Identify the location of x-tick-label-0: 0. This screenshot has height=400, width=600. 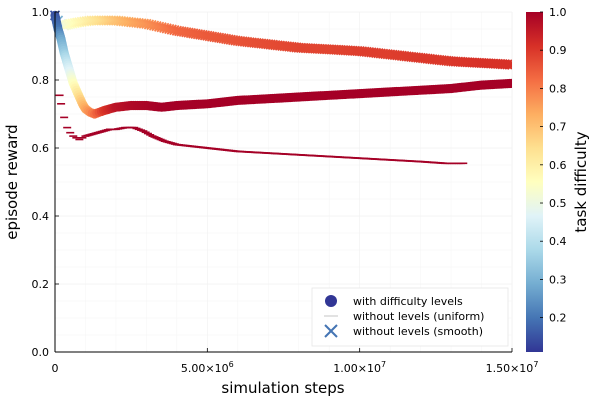
(55, 368).